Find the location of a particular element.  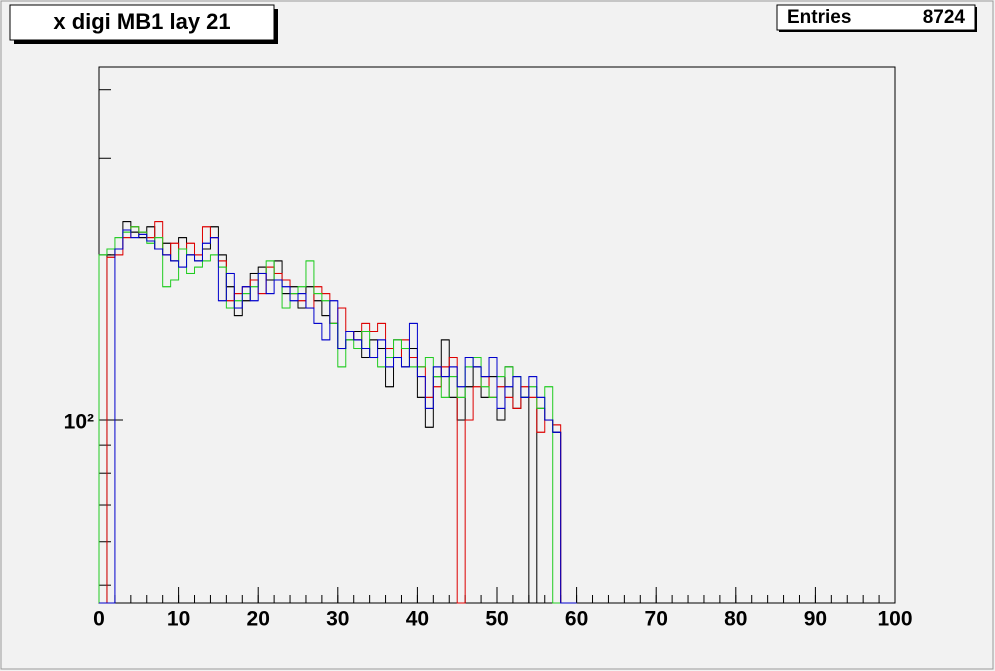

x-tick-label: 30 is located at coordinates (337, 619).